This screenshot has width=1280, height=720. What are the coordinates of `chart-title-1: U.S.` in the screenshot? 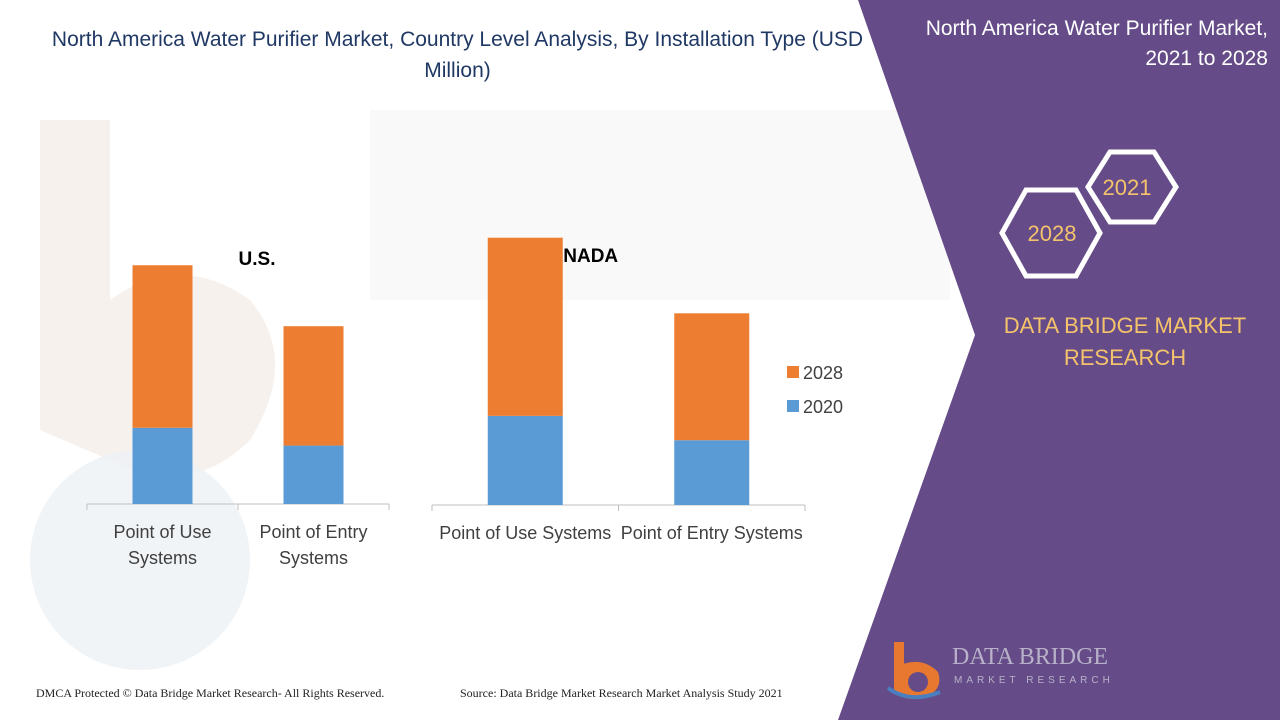 It's located at (257, 259).